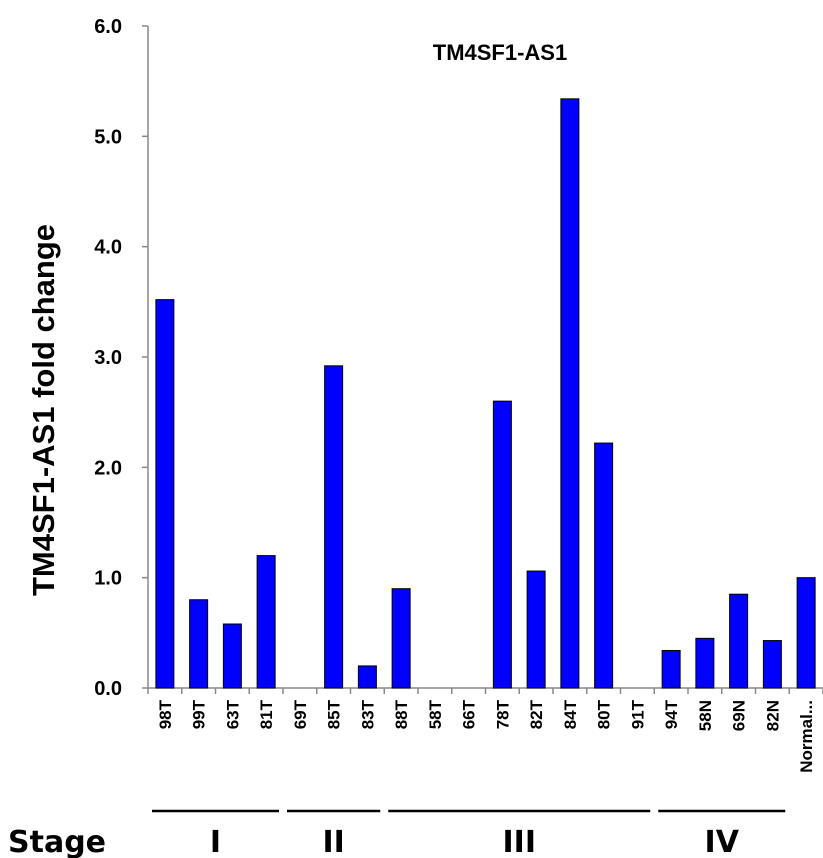 Image resolution: width=823 pixels, height=858 pixels. Describe the element at coordinates (334, 714) in the screenshot. I see `x-tick-label: 85T` at that location.